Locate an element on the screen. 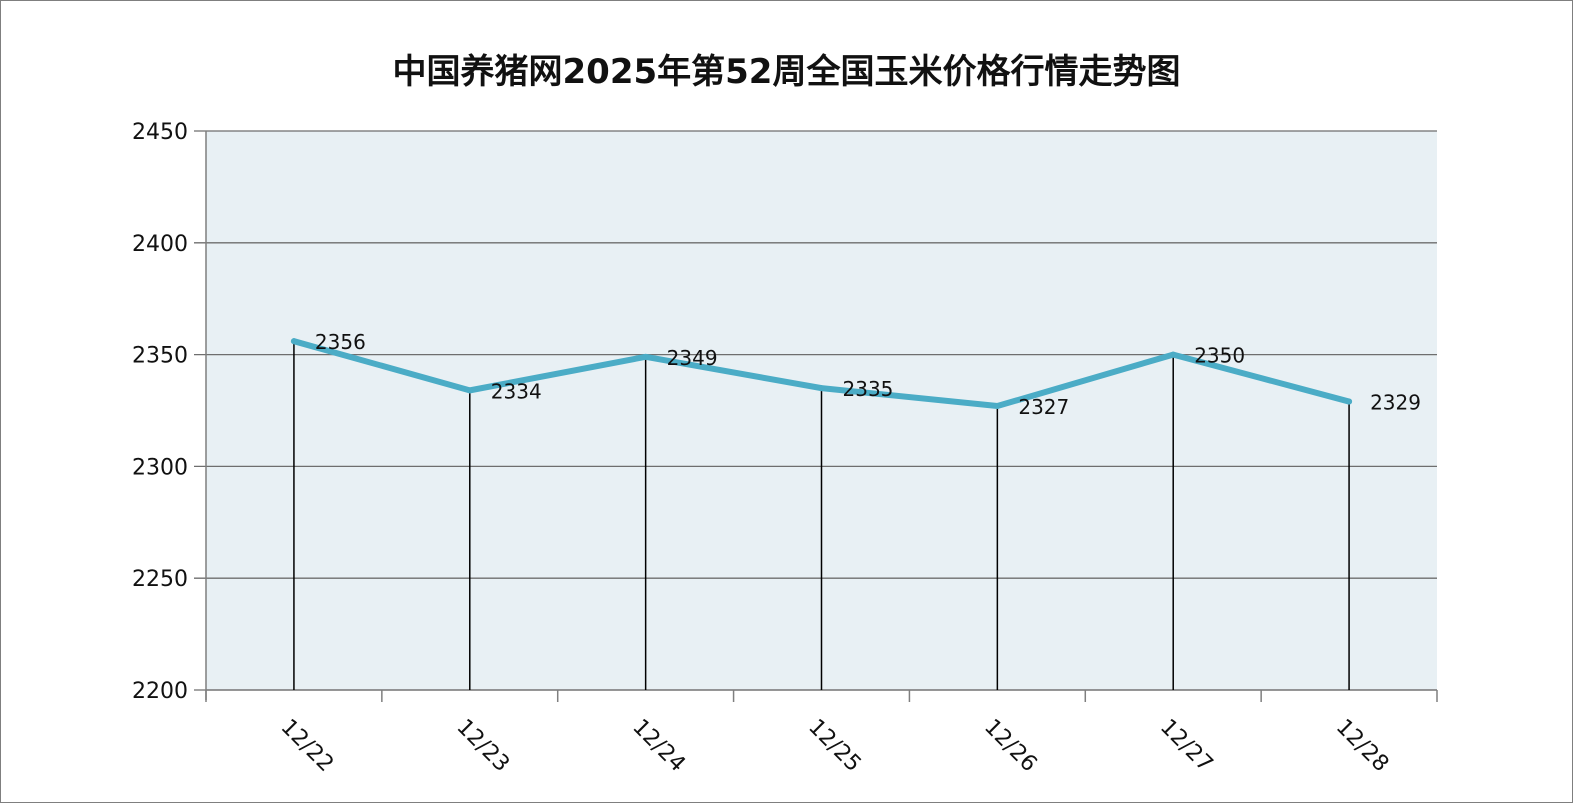 Image resolution: width=1573 pixels, height=803 pixels. data-label: 2334 is located at coordinates (516, 391).